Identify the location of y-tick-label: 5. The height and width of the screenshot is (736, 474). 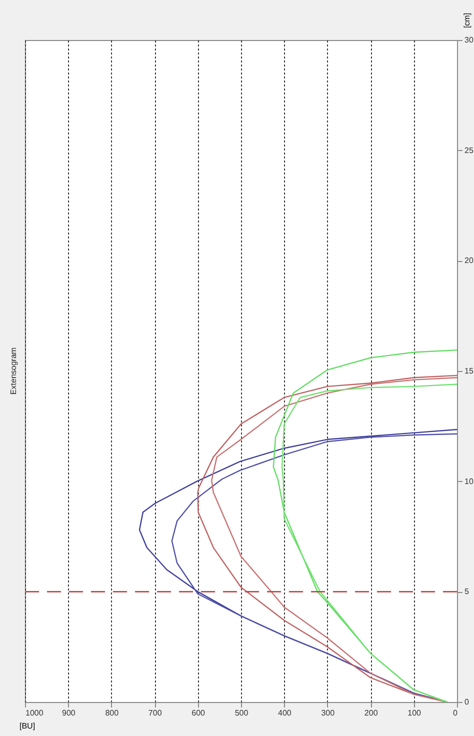
(467, 591).